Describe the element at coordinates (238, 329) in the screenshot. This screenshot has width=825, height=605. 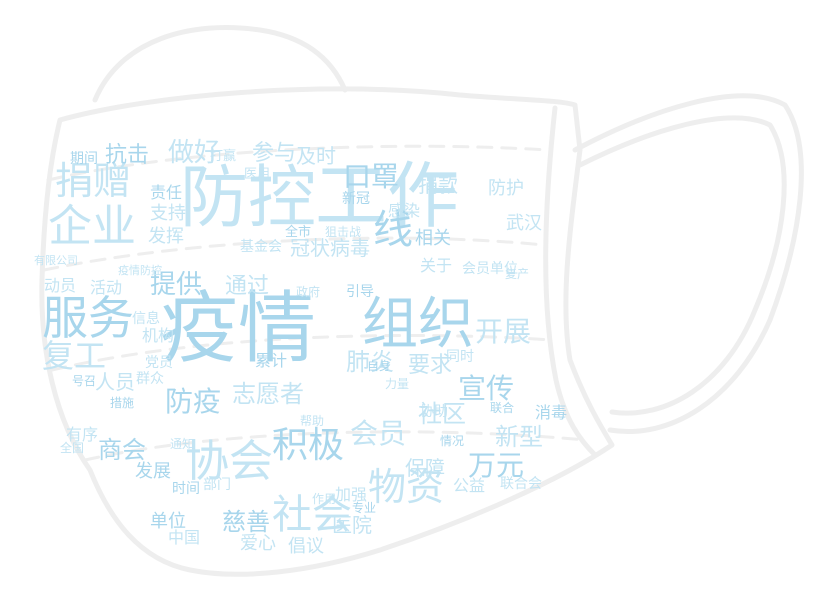
I see `word: 疫情` at that location.